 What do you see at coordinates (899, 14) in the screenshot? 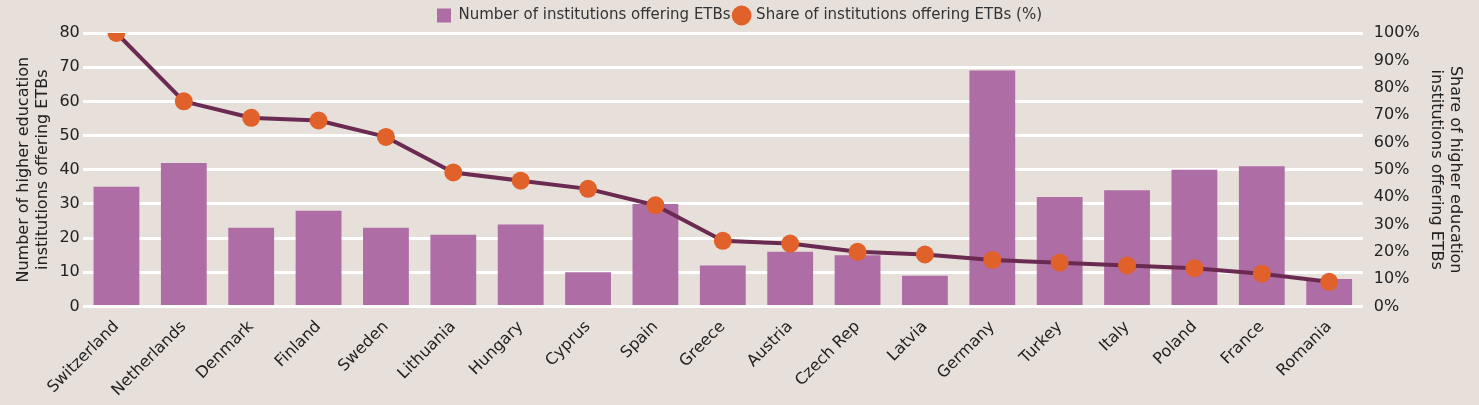
I see `legend-label: Share of institutions offering ETBs (%)` at bounding box center [899, 14].